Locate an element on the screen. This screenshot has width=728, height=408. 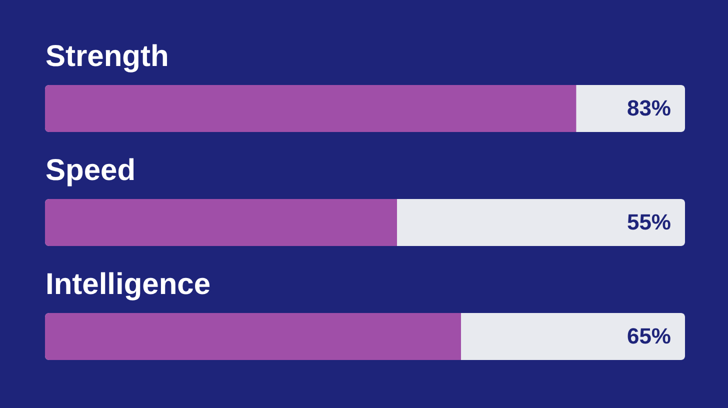
y-tick-label: Strength is located at coordinates (107, 56).